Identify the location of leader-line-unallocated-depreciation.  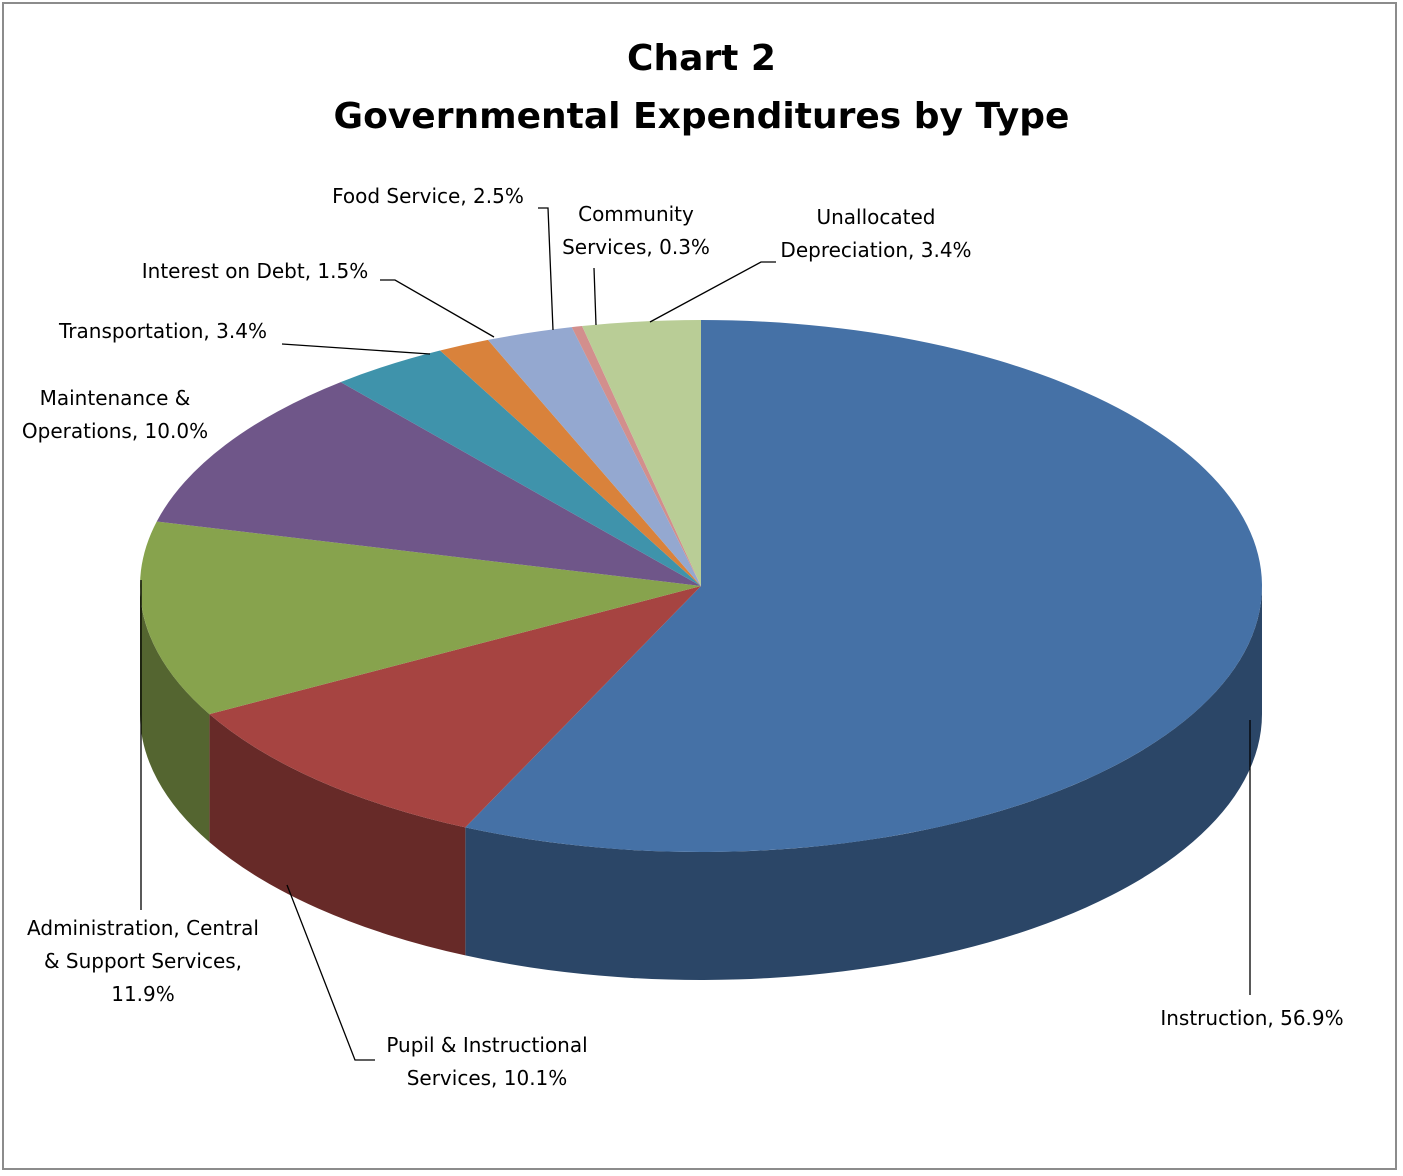
(712, 292).